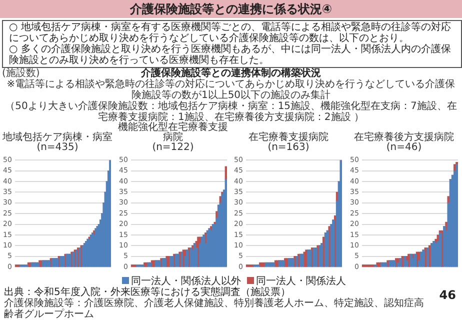 The width and height of the screenshot is (462, 320). What do you see at coordinates (173, 147) in the screenshot?
I see `chart-subtitle: (n=122)` at bounding box center [173, 147].